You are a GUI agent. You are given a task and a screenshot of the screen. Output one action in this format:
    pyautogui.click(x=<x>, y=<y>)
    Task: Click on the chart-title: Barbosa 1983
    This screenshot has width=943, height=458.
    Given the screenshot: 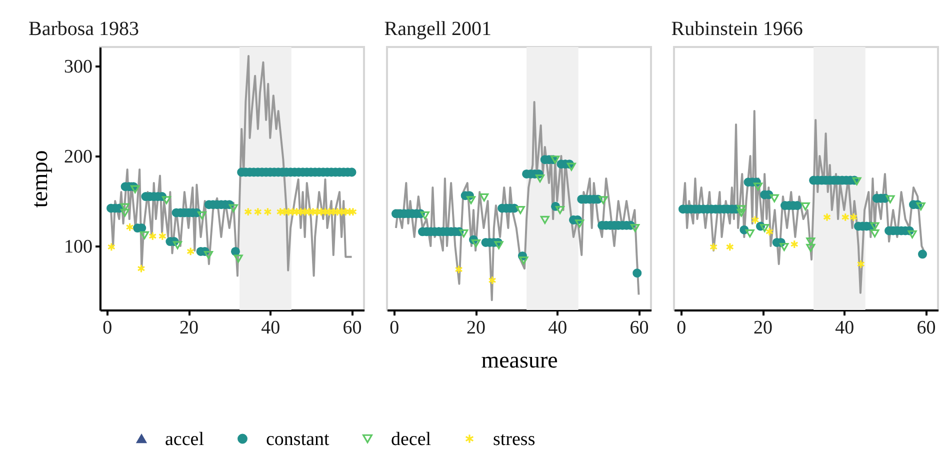 What is the action you would take?
    pyautogui.click(x=84, y=29)
    